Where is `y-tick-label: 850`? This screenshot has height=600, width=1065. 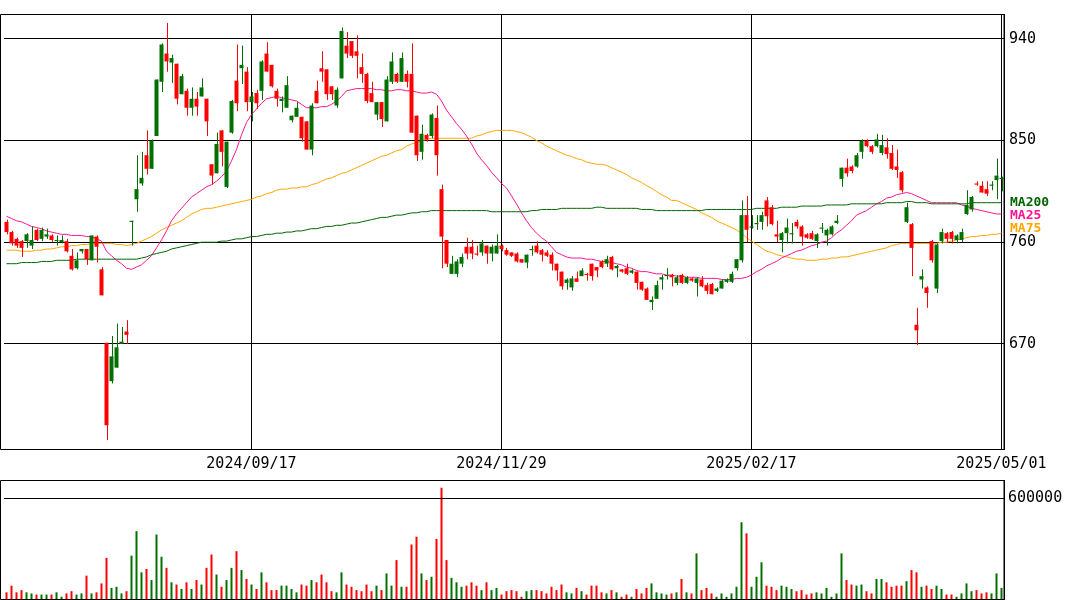 y-tick-label: 850 is located at coordinates (1023, 139).